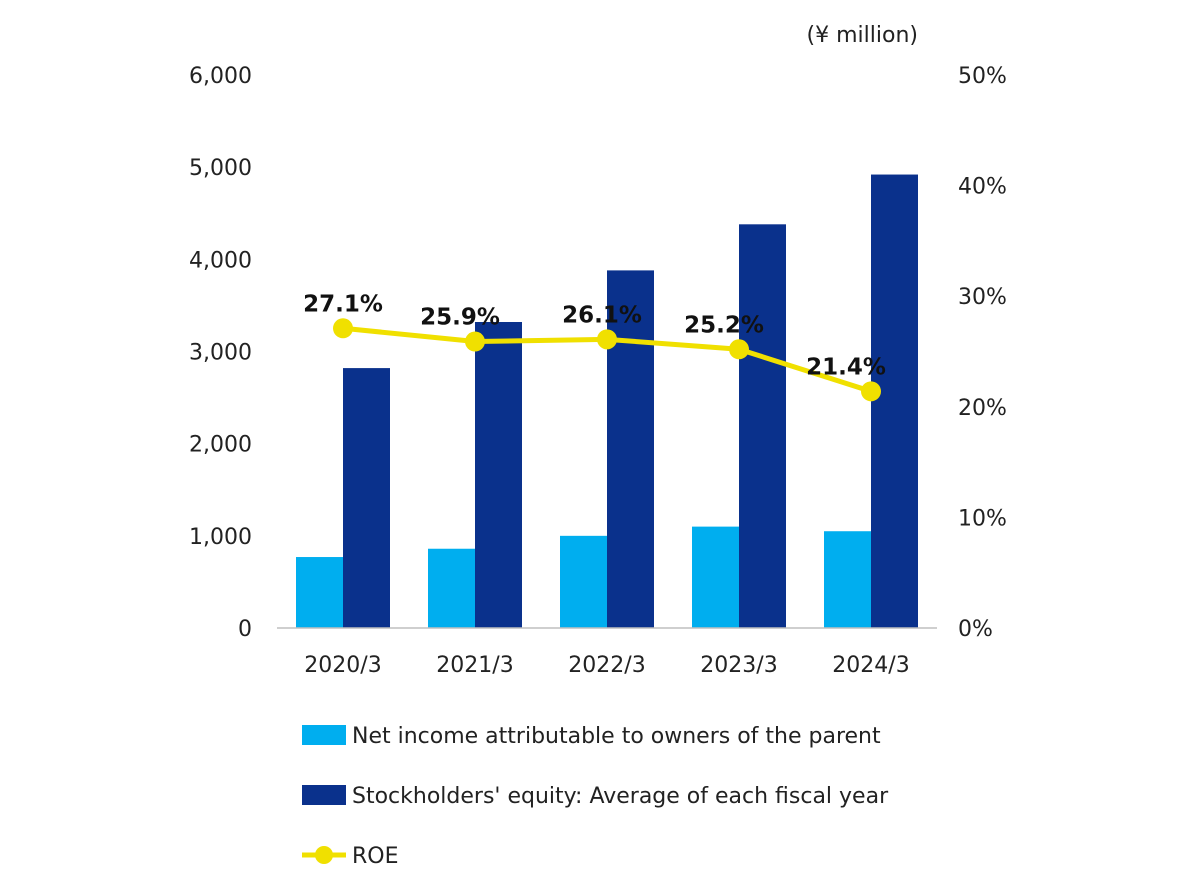 This screenshot has height=890, width=1200. Describe the element at coordinates (982, 408) in the screenshot. I see `right-tick-label-2: 20%` at that location.